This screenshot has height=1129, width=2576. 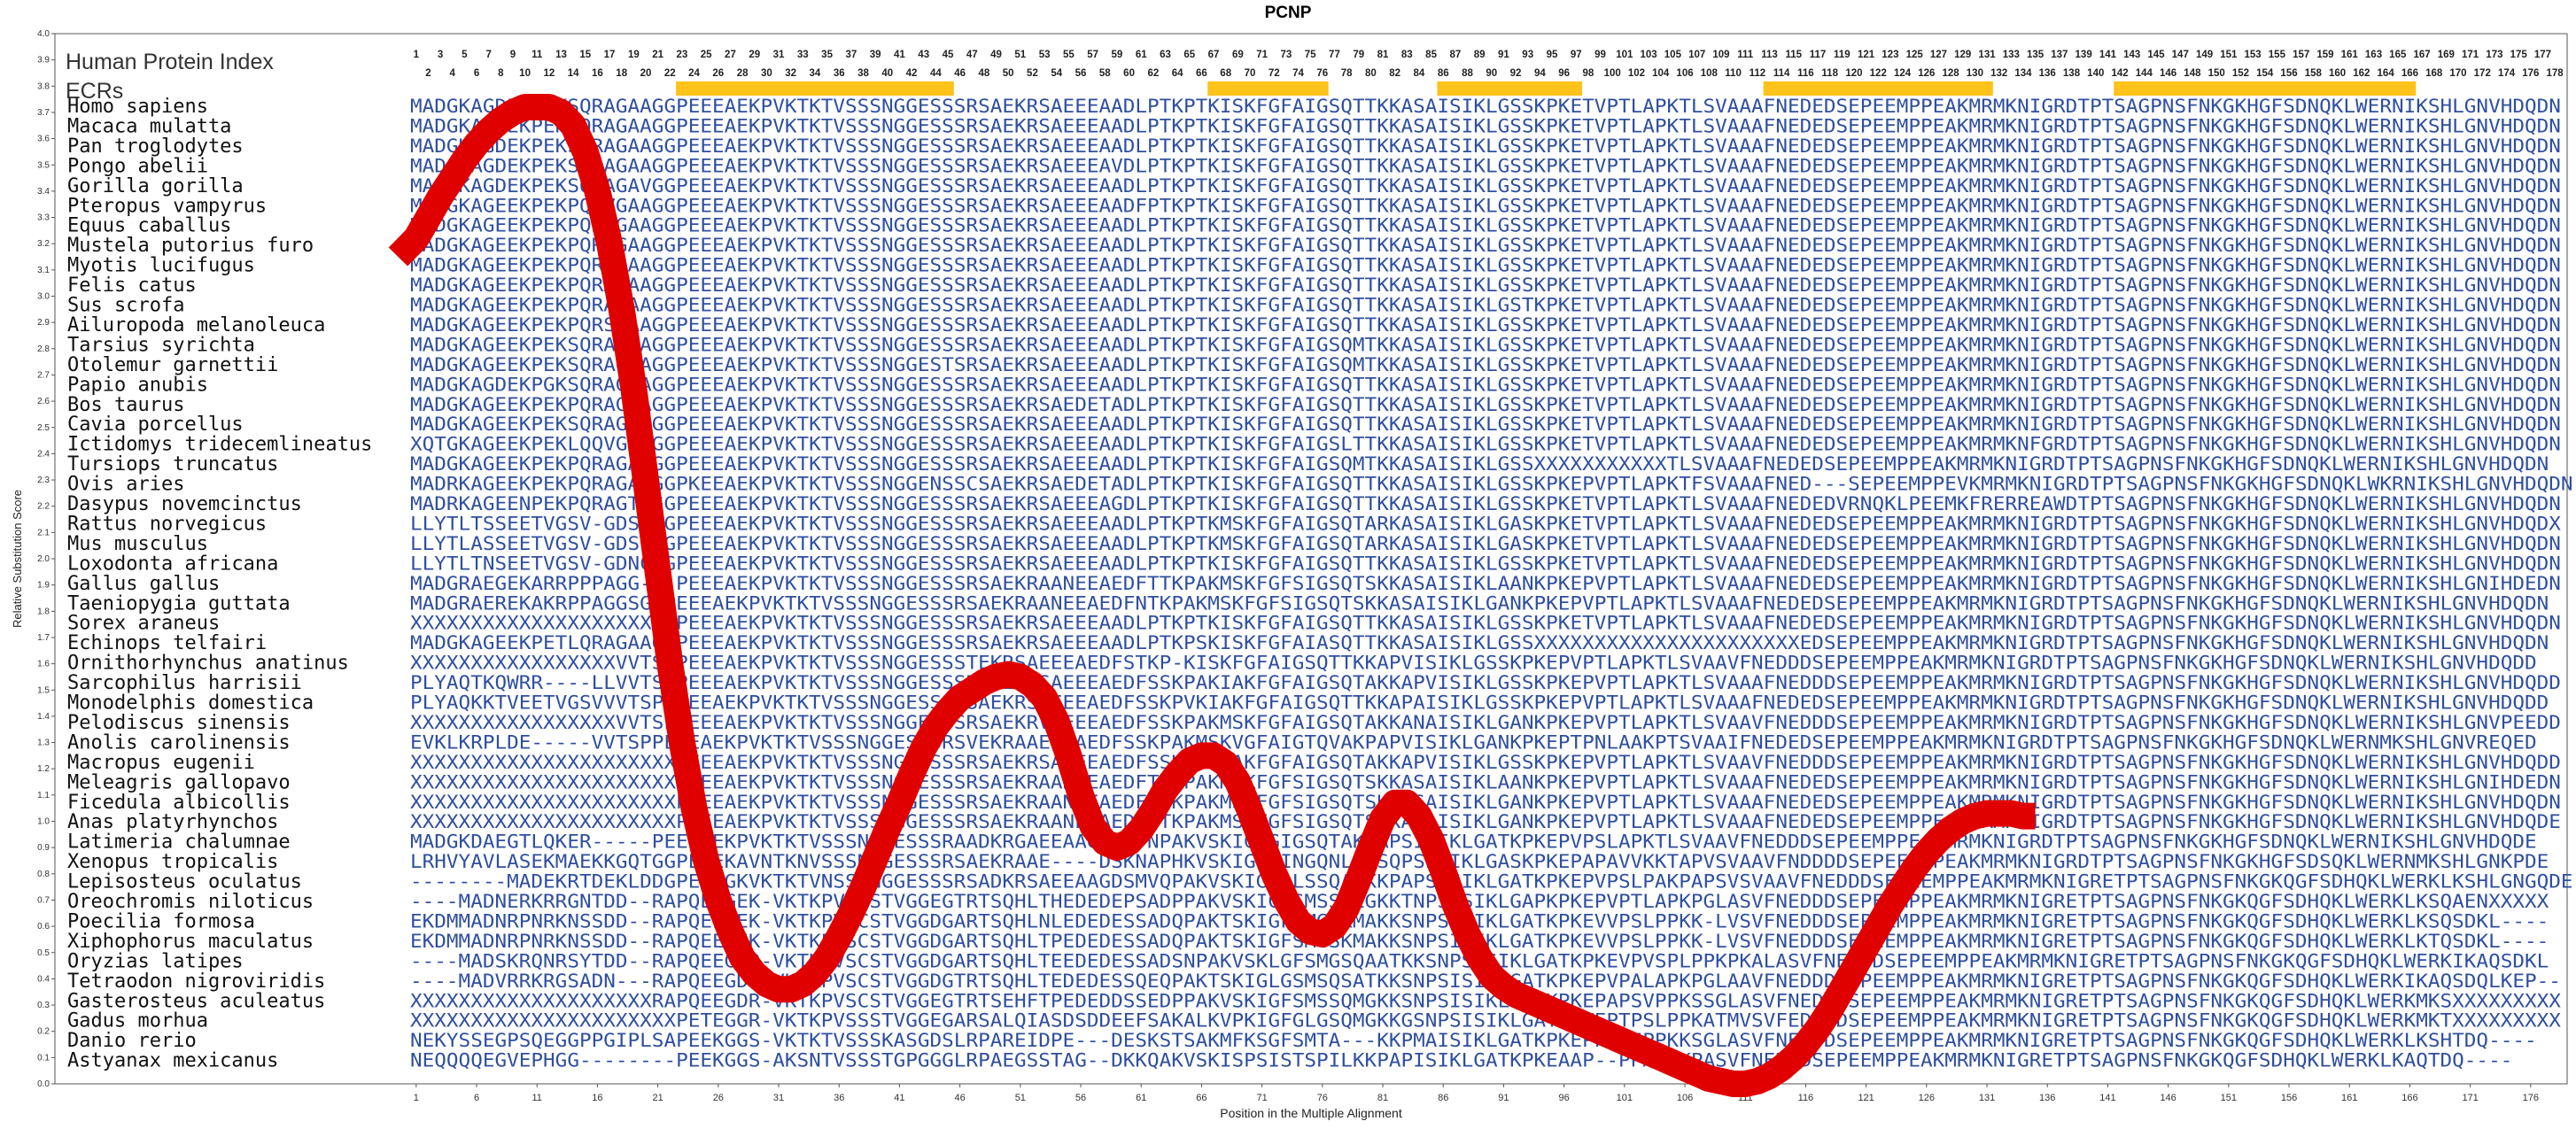 I want to click on index-number-even: 66, so click(x=1201, y=73).